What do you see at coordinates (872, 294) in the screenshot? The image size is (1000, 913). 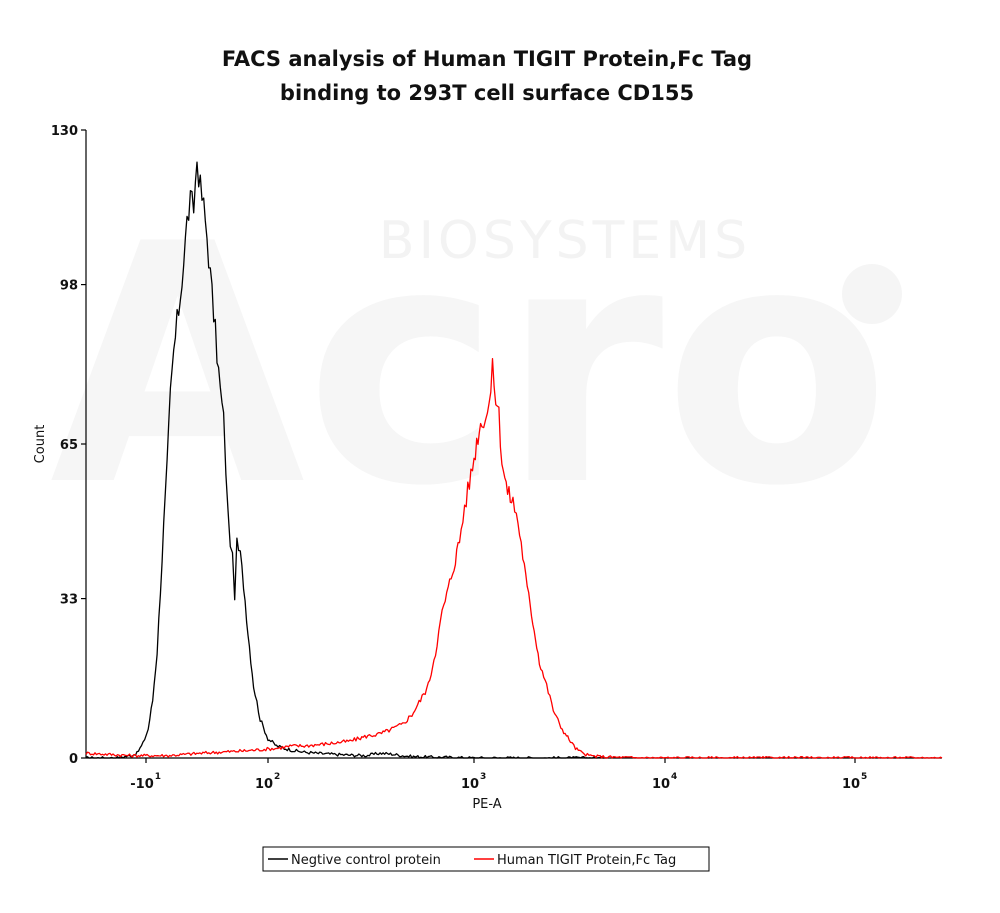 I see `watermark-dot` at bounding box center [872, 294].